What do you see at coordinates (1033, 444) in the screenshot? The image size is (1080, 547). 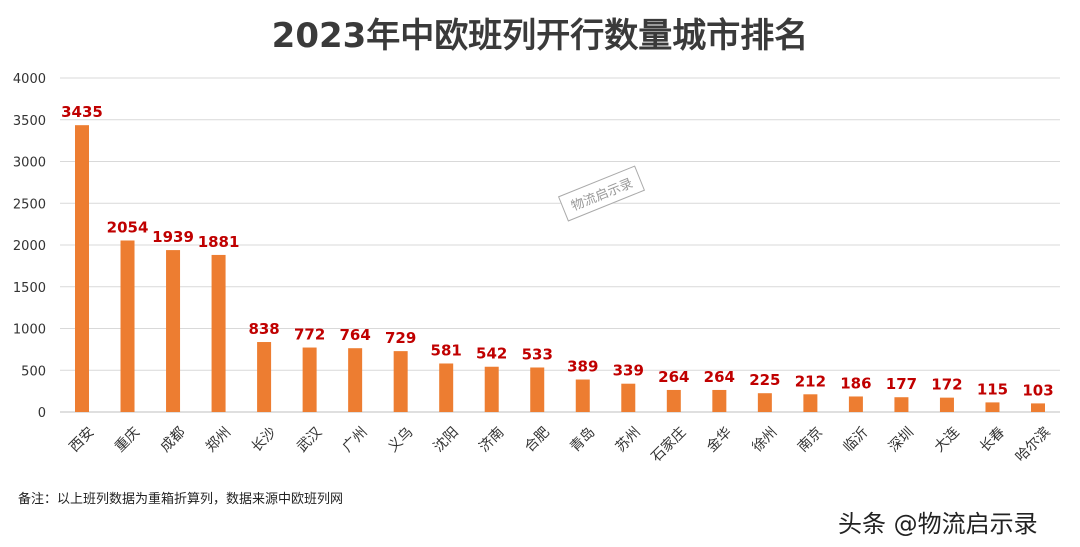 I see `x-tick-label: 哈尔滨` at bounding box center [1033, 444].